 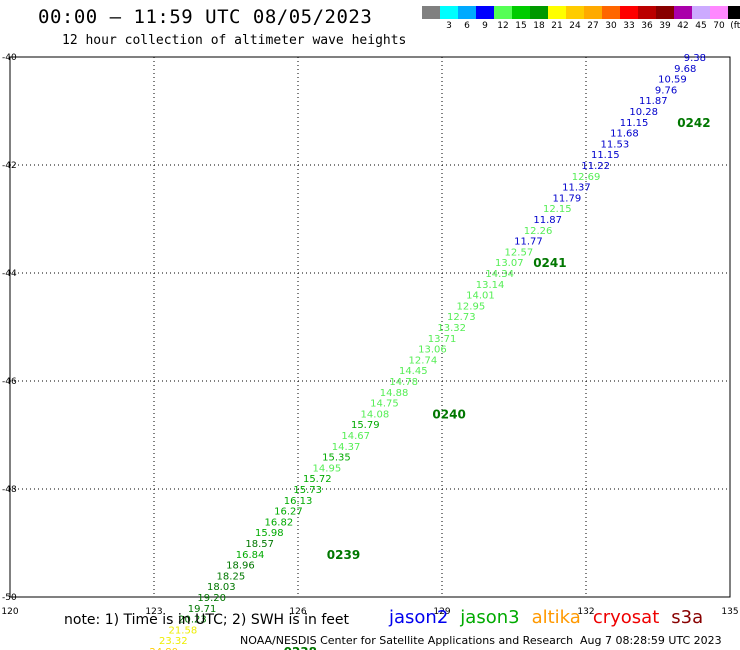 What do you see at coordinates (547, 220) in the screenshot?
I see `wave-height-label: 11.87` at bounding box center [547, 220].